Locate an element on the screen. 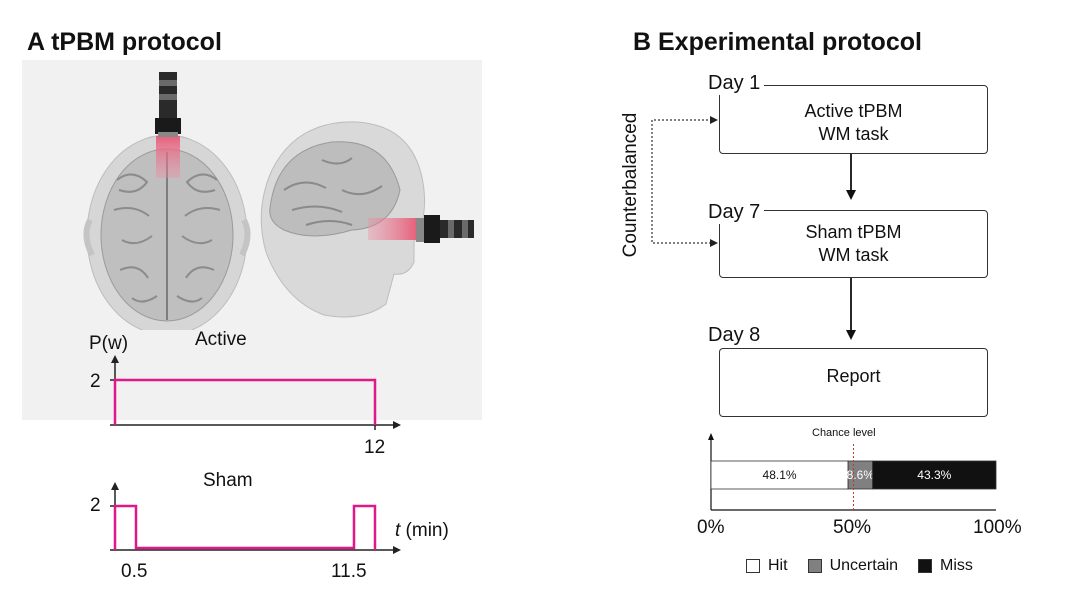 The image size is (1065, 600). active-x-tick-label: 12 is located at coordinates (375, 447).